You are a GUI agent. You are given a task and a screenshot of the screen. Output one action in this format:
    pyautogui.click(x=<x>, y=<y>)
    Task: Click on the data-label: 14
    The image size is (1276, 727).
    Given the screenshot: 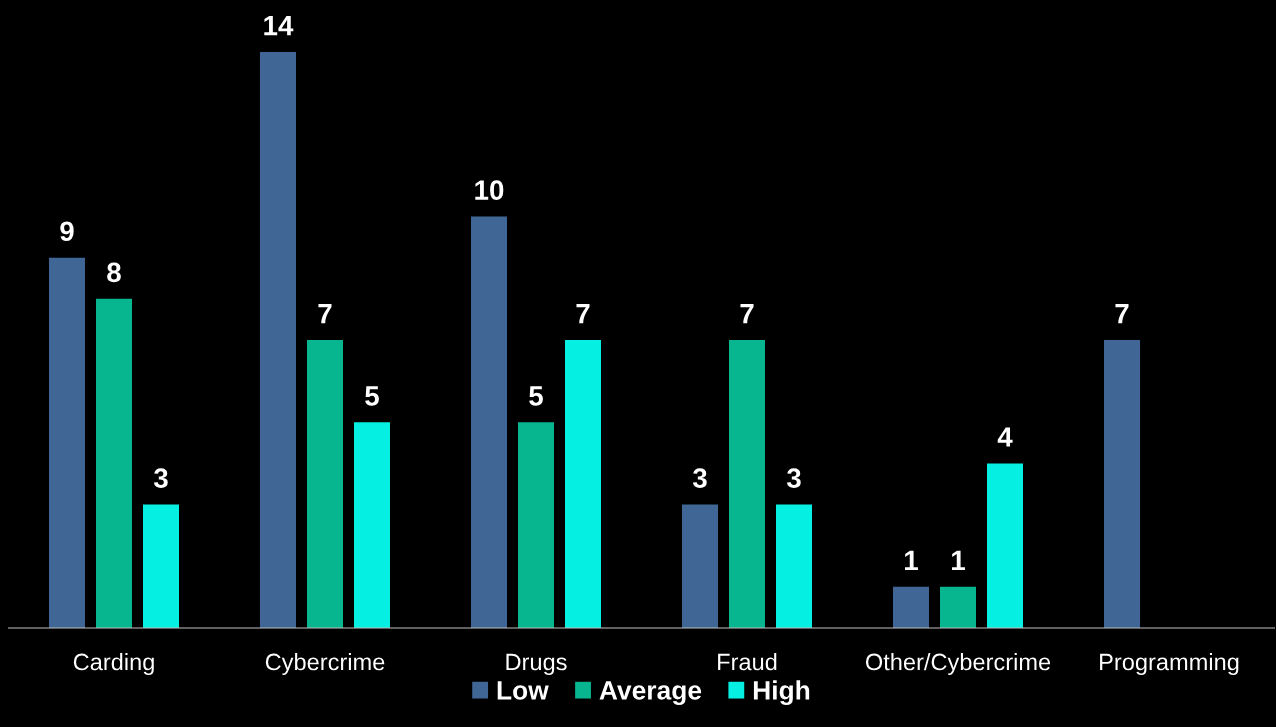 What is the action you would take?
    pyautogui.click(x=279, y=26)
    